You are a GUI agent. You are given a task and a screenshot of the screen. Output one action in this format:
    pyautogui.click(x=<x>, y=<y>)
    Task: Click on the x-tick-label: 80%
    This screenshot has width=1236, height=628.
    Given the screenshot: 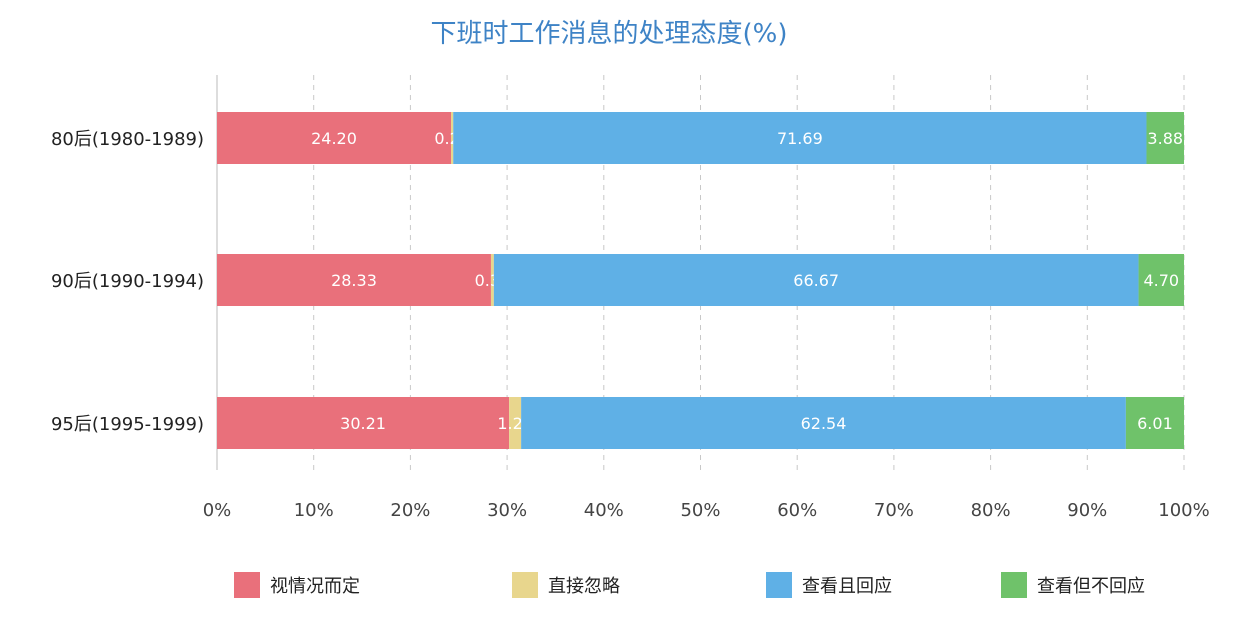 What is the action you would take?
    pyautogui.click(x=991, y=510)
    